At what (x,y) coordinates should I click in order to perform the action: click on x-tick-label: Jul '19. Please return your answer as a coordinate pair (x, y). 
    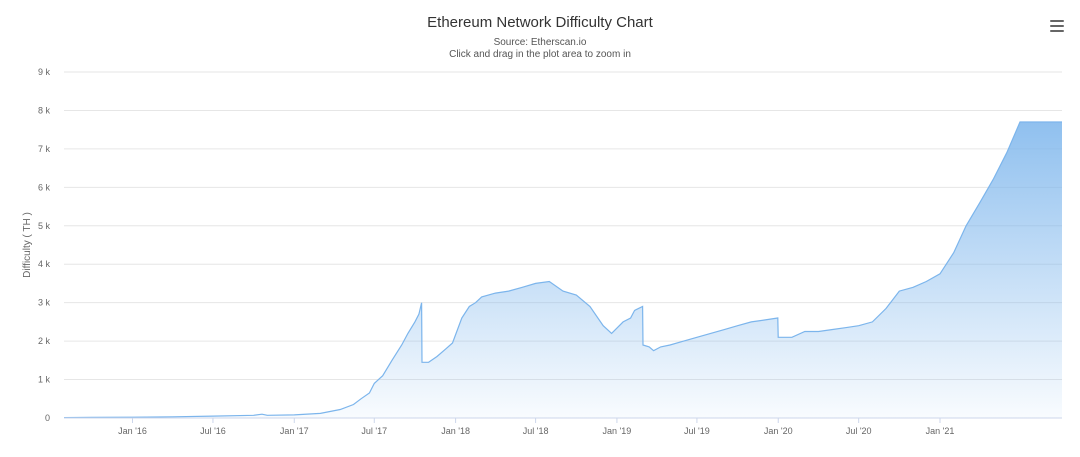
    Looking at the image, I should click on (697, 431).